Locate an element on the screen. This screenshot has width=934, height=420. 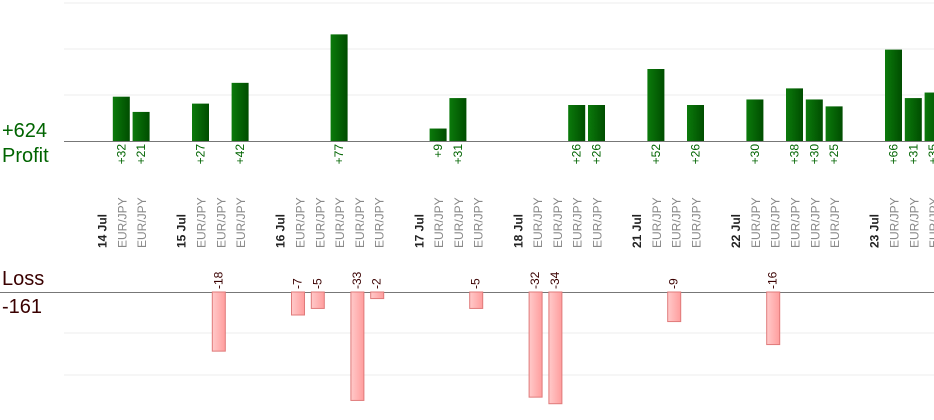
loss-value-label: -32 is located at coordinates (535, 280).